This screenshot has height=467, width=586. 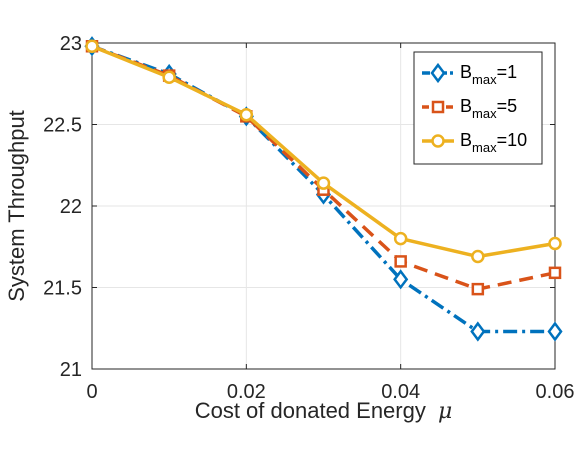 What do you see at coordinates (400, 392) in the screenshot?
I see `x-tick-label: 0.04` at bounding box center [400, 392].